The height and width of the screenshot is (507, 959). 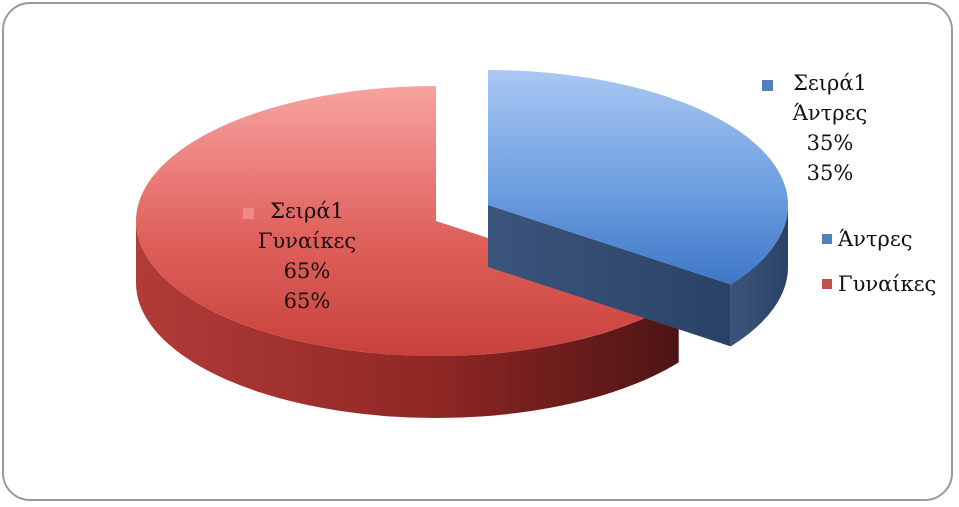 I want to click on legend-label-1: Γυναίκες, so click(x=887, y=284).